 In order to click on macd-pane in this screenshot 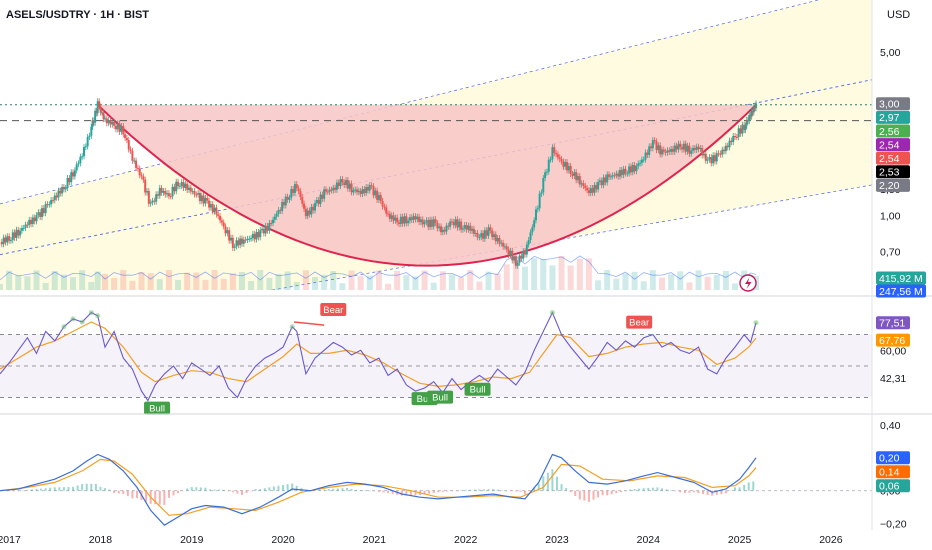, I will do `click(436, 489)`.